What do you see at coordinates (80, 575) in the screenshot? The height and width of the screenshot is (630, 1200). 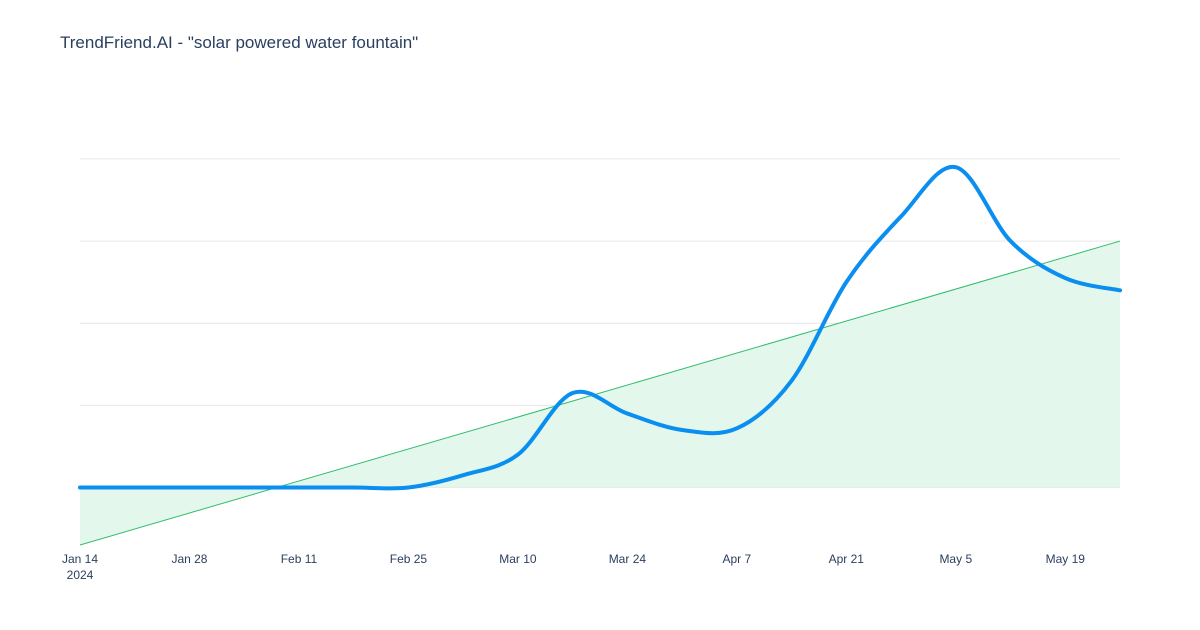 I see `x-tick-year-label: 2024` at bounding box center [80, 575].